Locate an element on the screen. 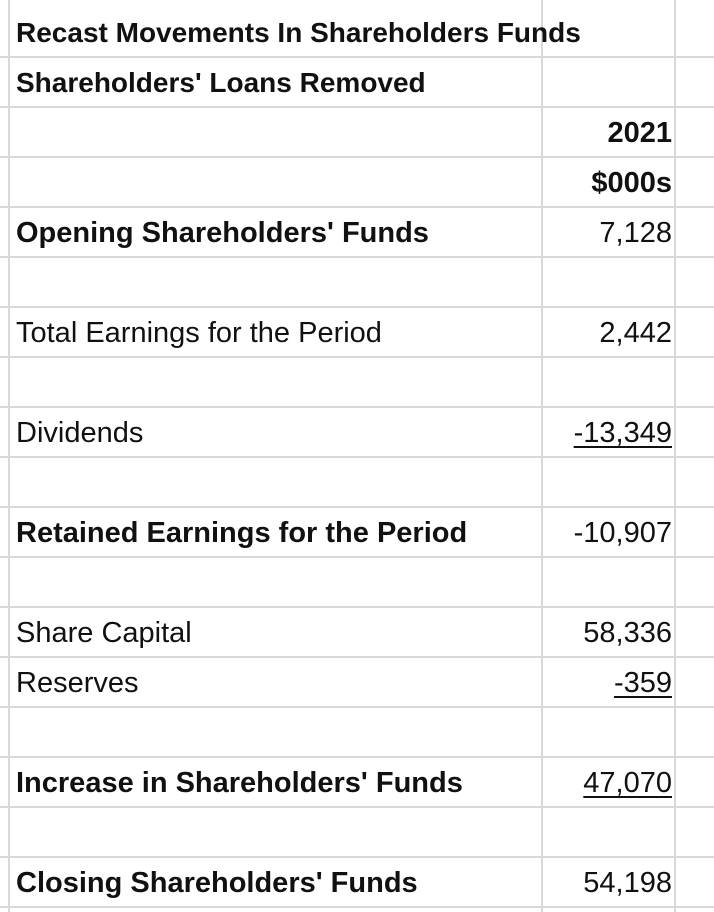 This screenshot has height=912, width=714. reserves-label: Reserves is located at coordinates (77, 683).